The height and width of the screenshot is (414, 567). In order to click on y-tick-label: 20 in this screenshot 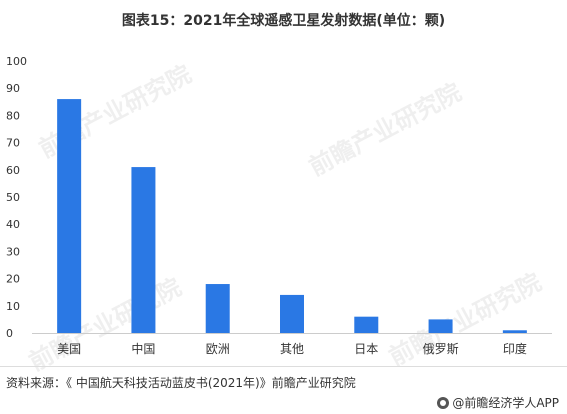, I will do `click(13, 279)`.